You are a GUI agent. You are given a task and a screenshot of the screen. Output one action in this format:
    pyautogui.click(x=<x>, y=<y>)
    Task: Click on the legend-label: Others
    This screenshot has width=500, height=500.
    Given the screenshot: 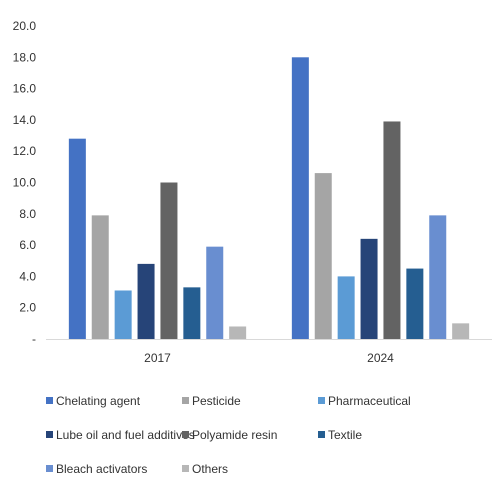 What is the action you would take?
    pyautogui.click(x=210, y=469)
    